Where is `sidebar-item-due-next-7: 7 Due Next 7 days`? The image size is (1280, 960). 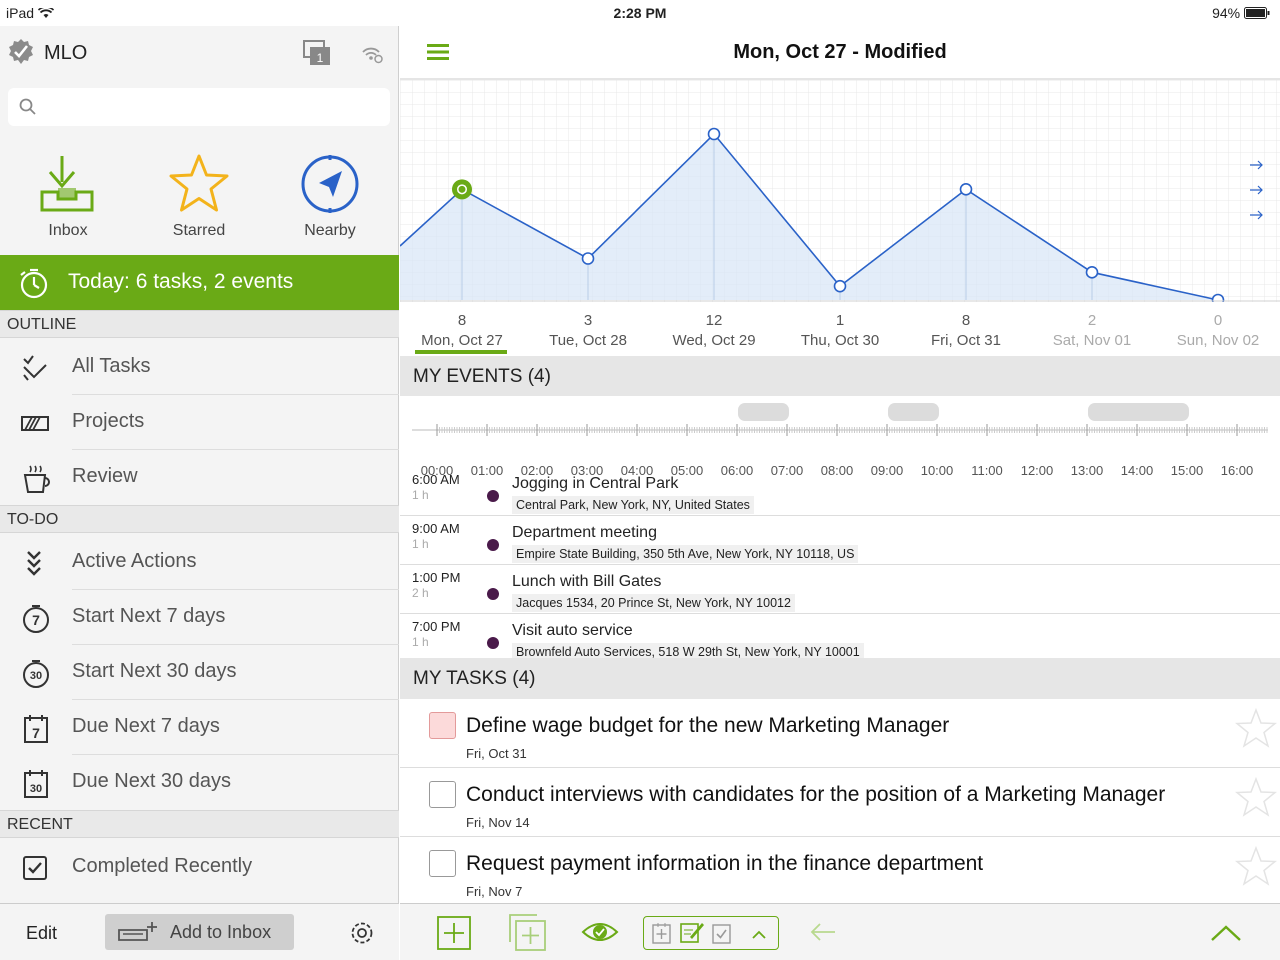 sidebar-item-due-next-7: 7 Due Next 7 days is located at coordinates (199, 727).